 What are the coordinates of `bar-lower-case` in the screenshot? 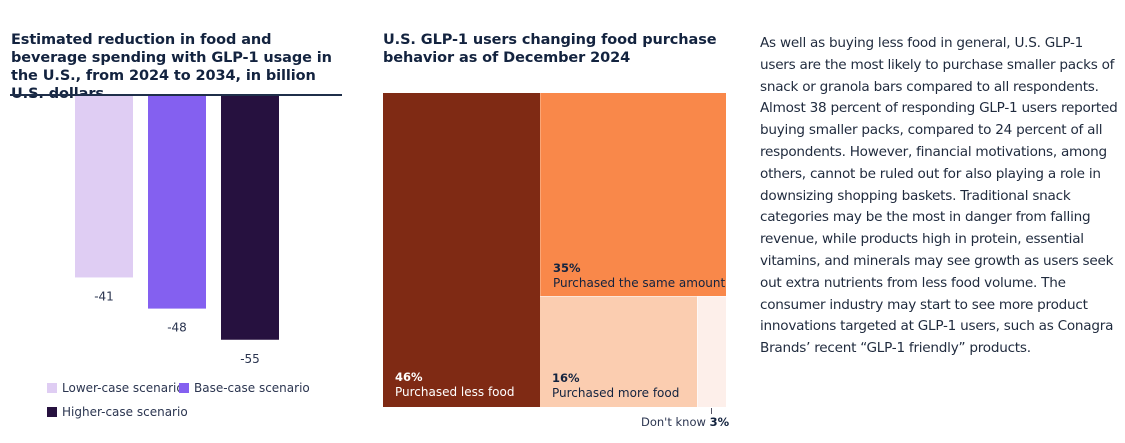 It's located at (104, 186).